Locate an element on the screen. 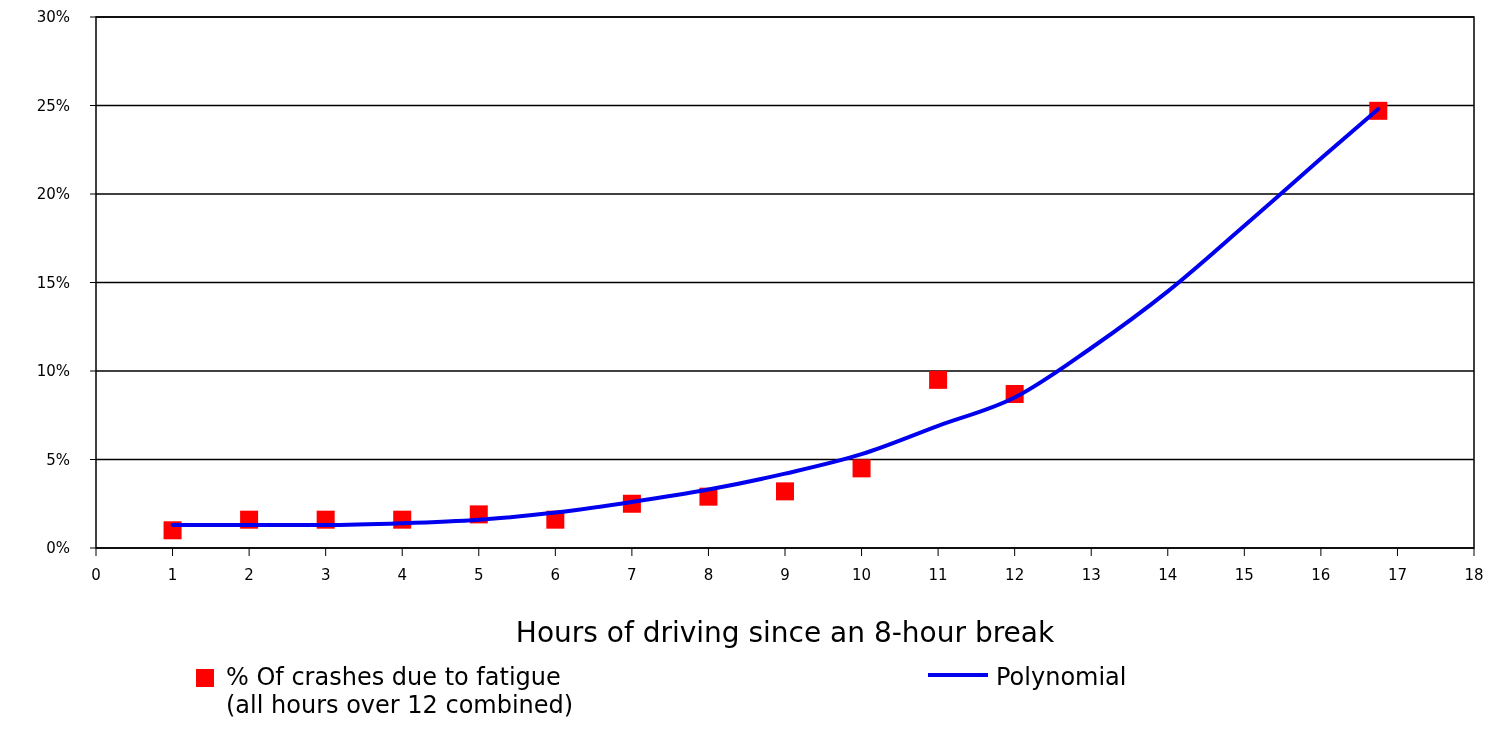 This screenshot has width=1488, height=740. x-tick-label: 7 is located at coordinates (632, 575).